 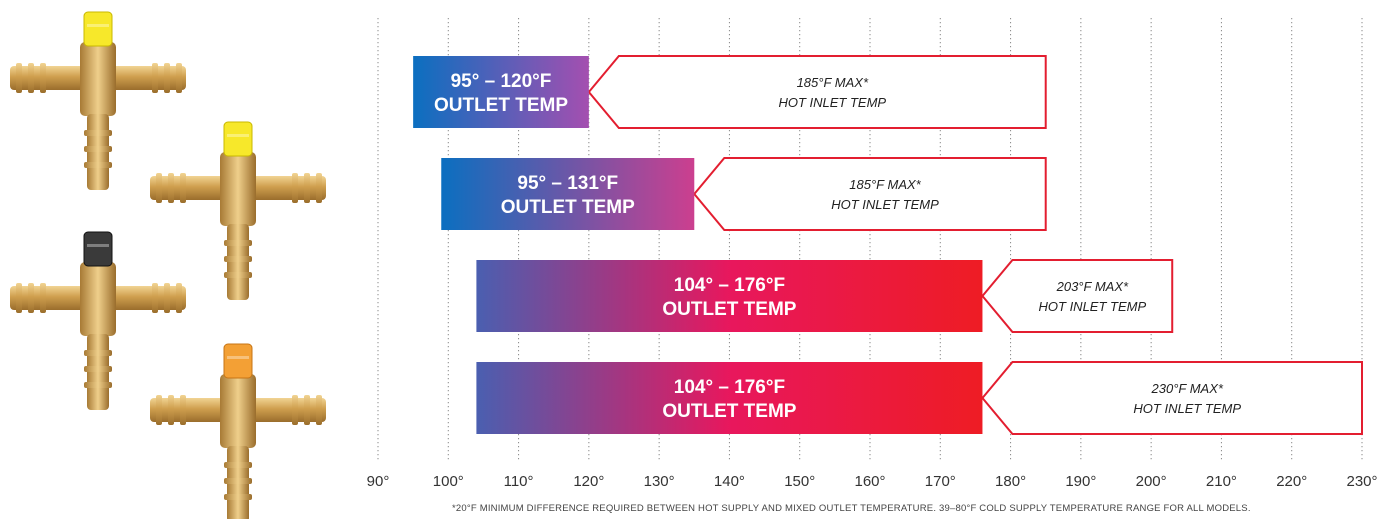 I want to click on bar-range-label-4: 104° – 176°F, so click(x=729, y=387).